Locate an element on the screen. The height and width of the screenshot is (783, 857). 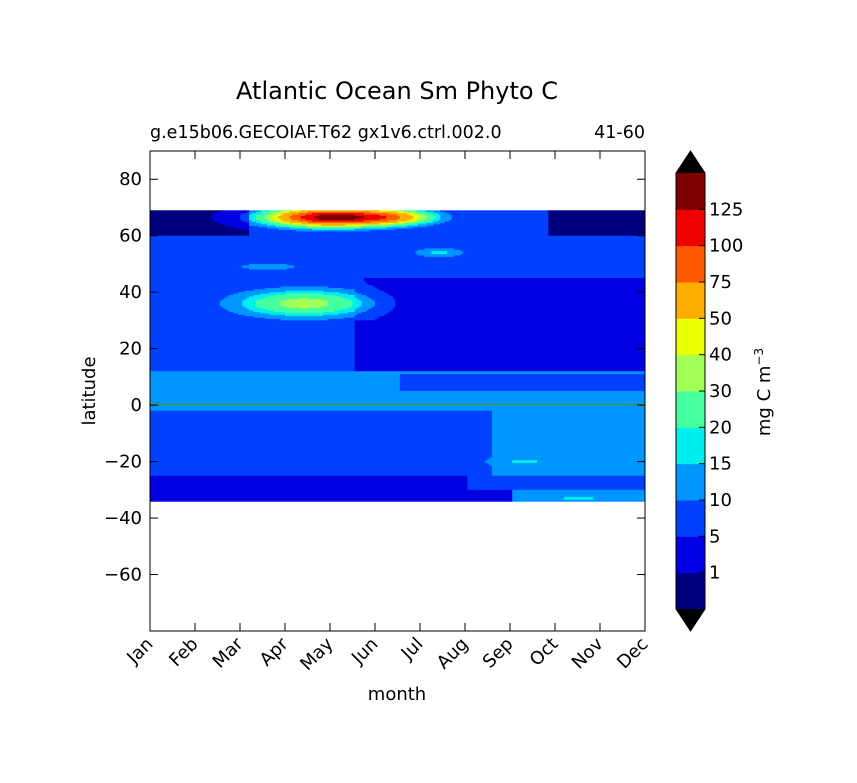
colorbar-tick-label: 15 is located at coordinates (720, 464).